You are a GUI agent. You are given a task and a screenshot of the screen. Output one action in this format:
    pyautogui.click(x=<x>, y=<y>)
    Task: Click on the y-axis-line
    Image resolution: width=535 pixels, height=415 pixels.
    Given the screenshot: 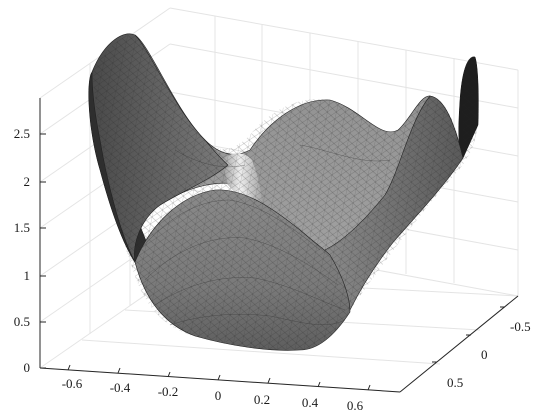 What is the action you would take?
    pyautogui.click(x=459, y=344)
    